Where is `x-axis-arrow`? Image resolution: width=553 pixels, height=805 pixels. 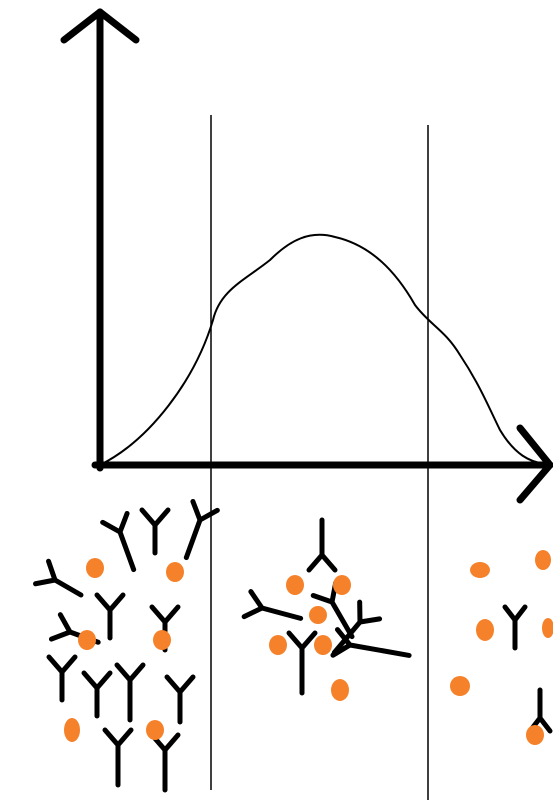
x-axis-arrow is located at coordinates (534, 464).